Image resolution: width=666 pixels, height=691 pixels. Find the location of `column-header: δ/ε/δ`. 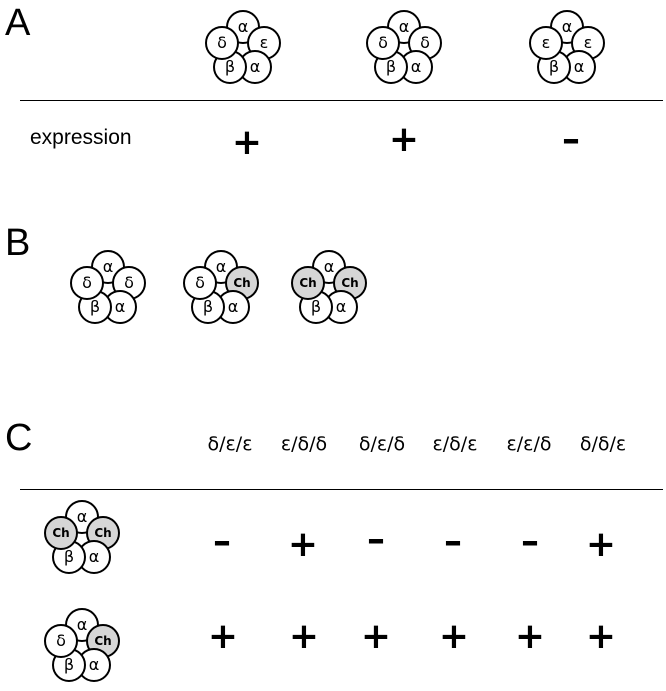

column-header: δ/ε/δ is located at coordinates (382, 444).